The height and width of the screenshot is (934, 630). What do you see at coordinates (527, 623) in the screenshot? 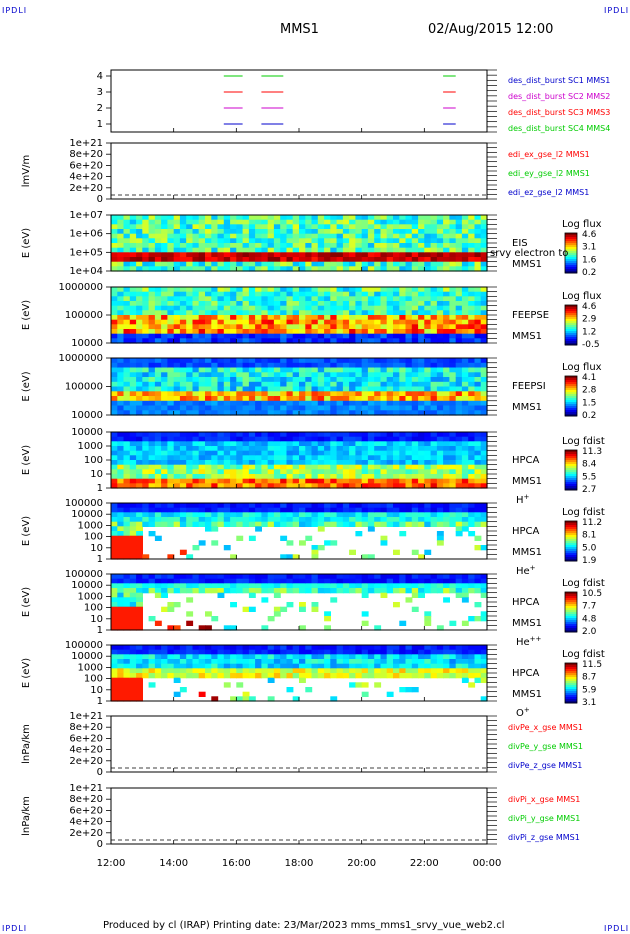
I see `spacecraft-label: MMS1` at bounding box center [527, 623].